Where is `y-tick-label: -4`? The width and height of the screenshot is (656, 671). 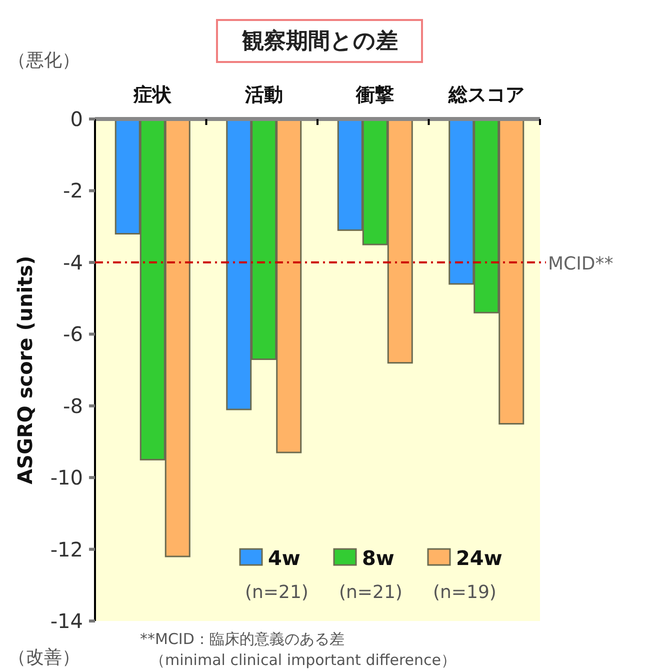 y-tick-label: -4 is located at coordinates (73, 262).